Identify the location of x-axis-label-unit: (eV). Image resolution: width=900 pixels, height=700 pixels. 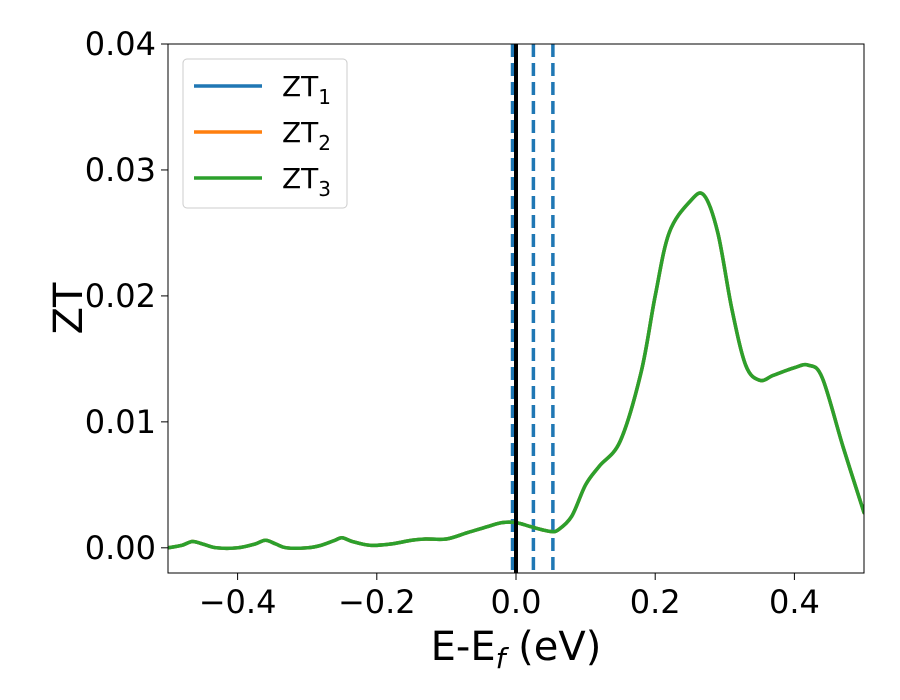
(553, 647).